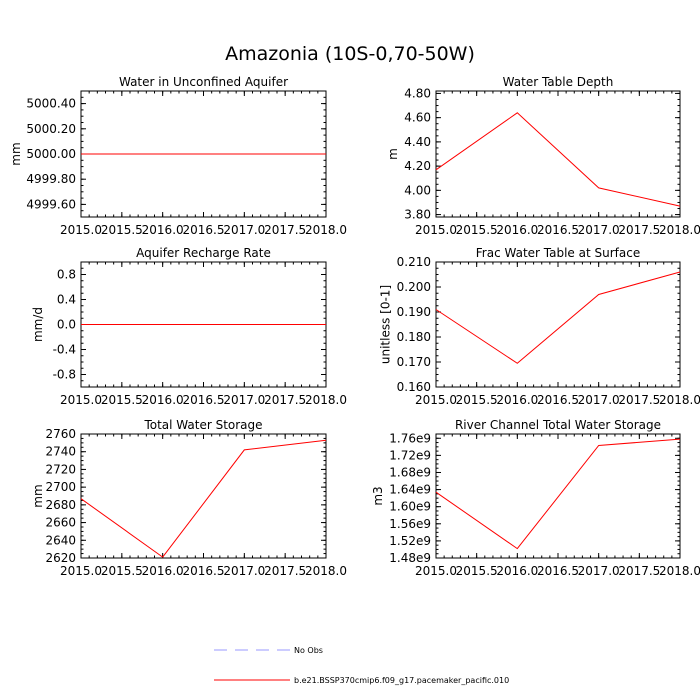 The image size is (700, 700). I want to click on y-tick-label: 2640, so click(60, 540).